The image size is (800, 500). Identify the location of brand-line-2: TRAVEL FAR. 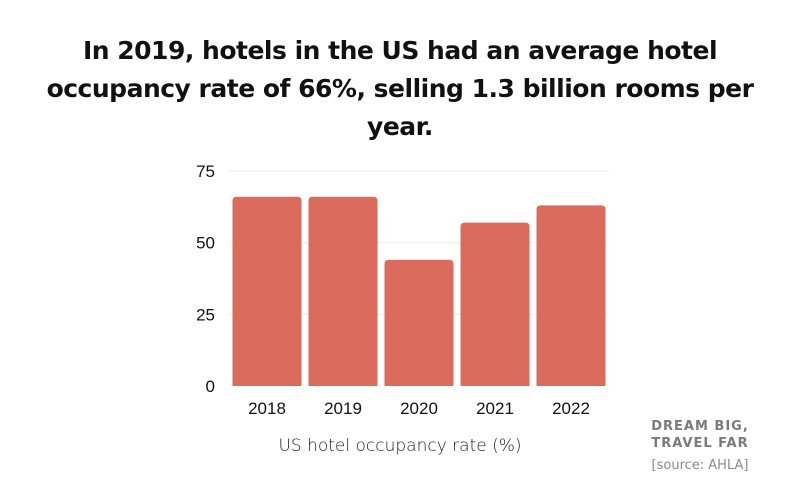
(700, 443).